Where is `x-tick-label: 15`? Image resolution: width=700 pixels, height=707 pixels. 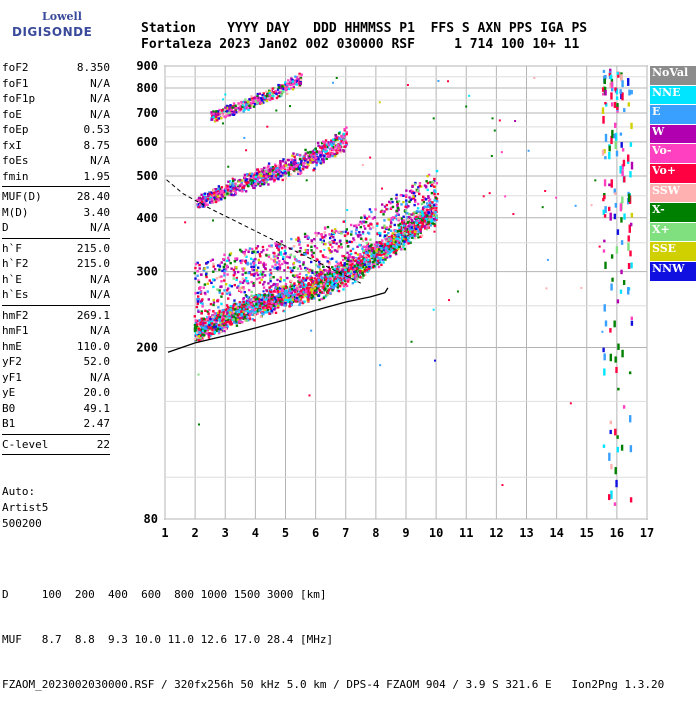
x-tick-label: 15 is located at coordinates (587, 533).